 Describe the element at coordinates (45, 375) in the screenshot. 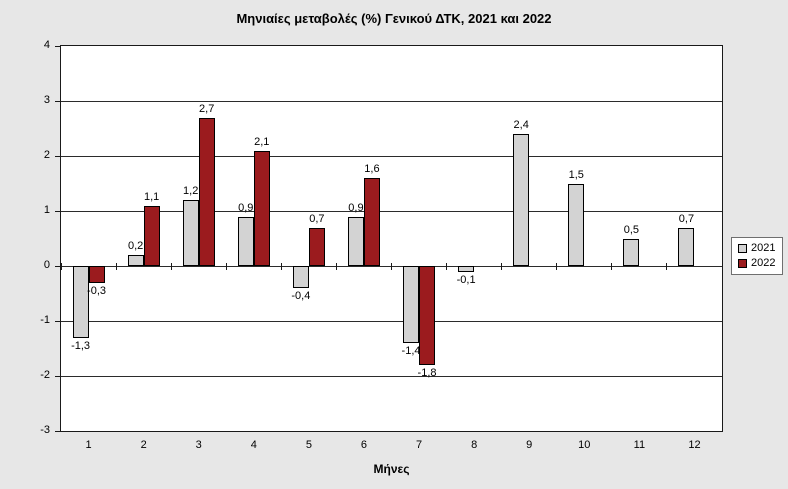

I see `y-tick-label--2: -2` at that location.